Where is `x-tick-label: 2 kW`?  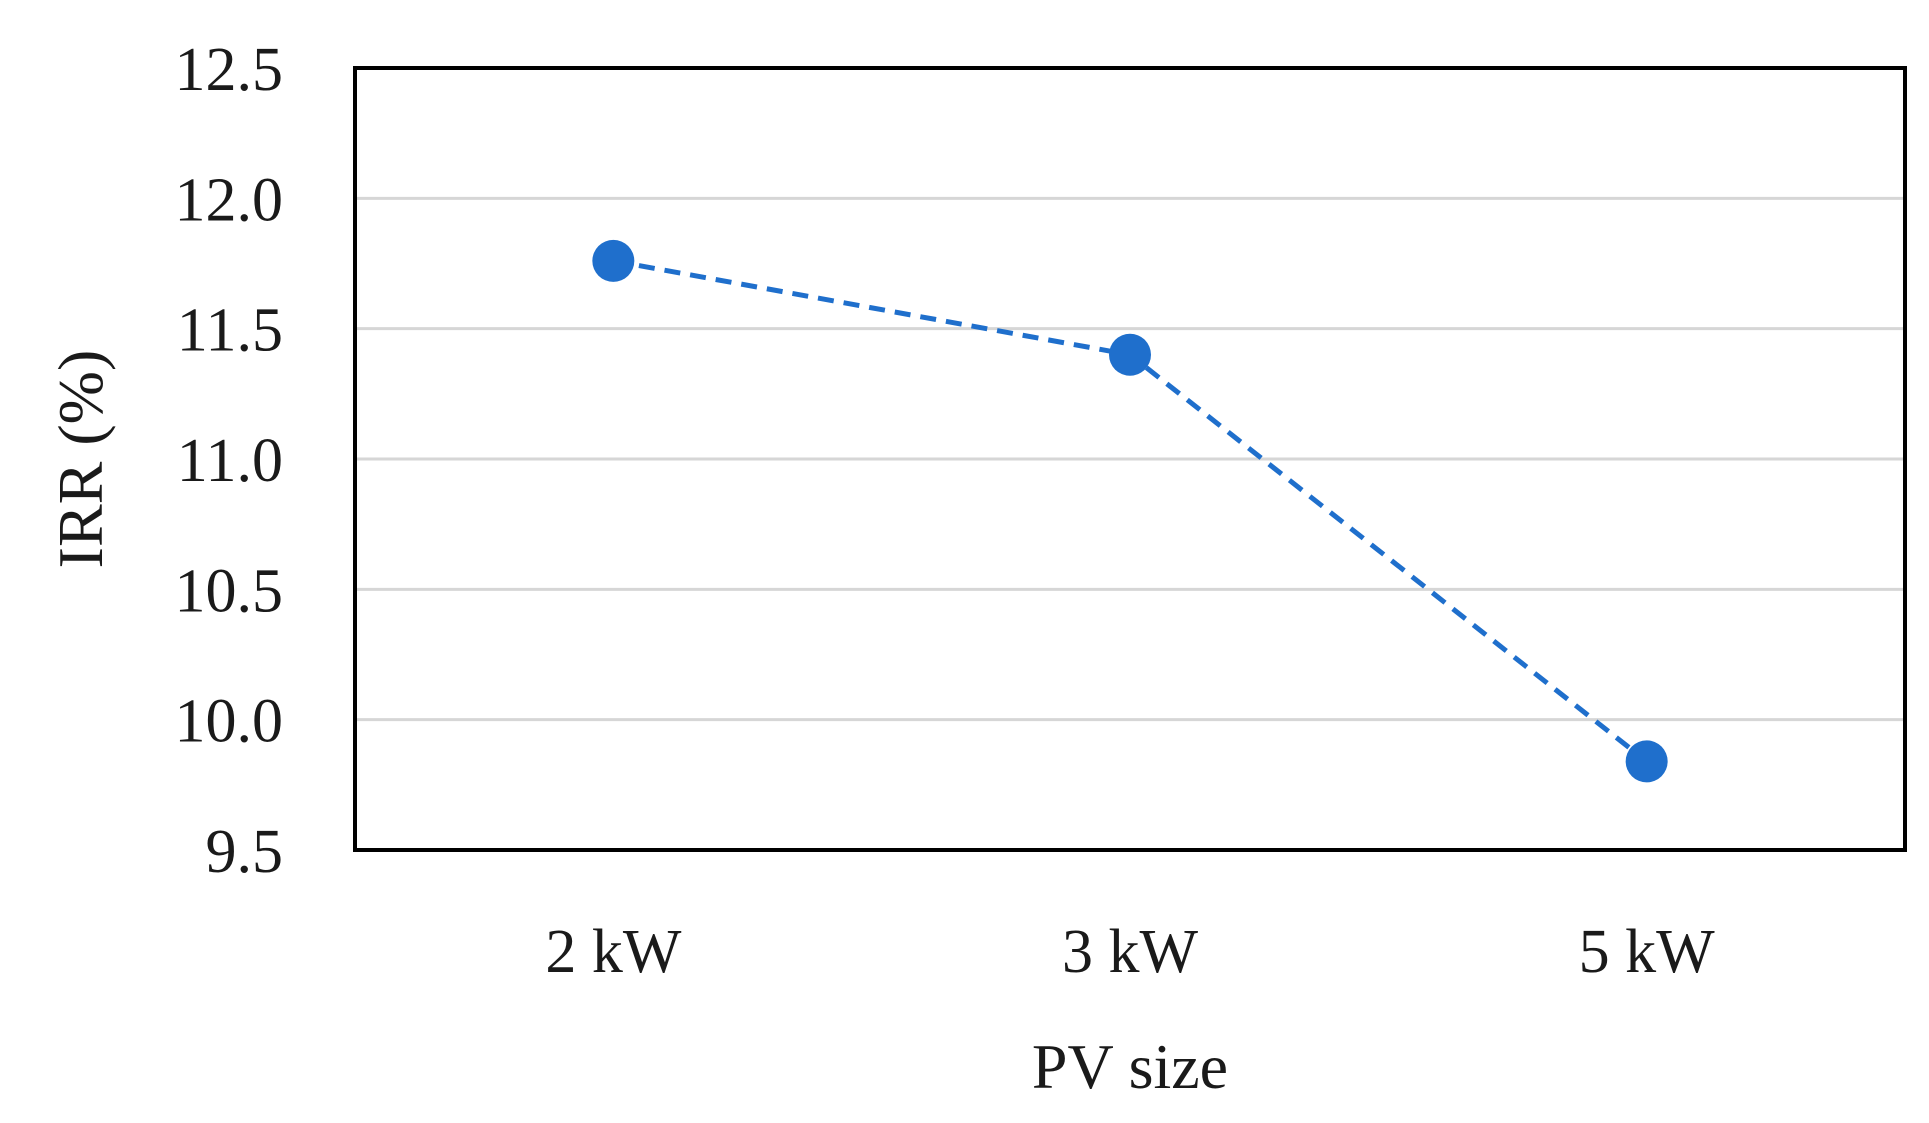 x-tick-label: 2 kW is located at coordinates (613, 952).